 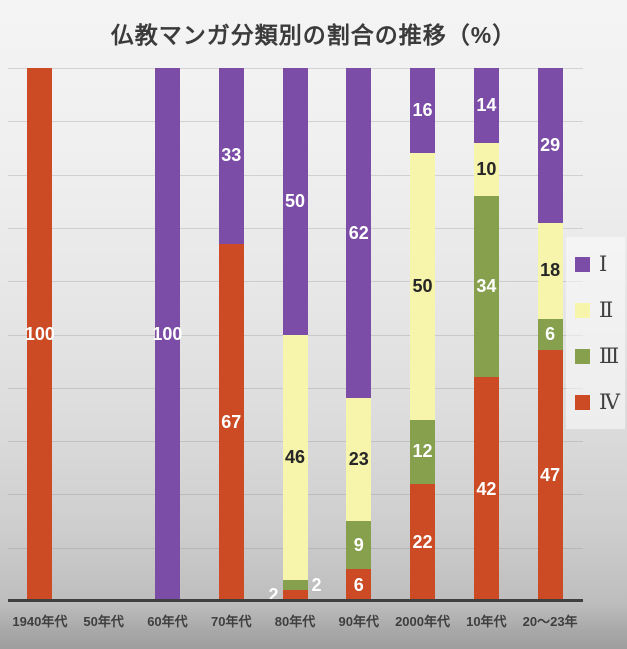 I want to click on bar-segment-Ⅱ-90年代, so click(x=359, y=460).